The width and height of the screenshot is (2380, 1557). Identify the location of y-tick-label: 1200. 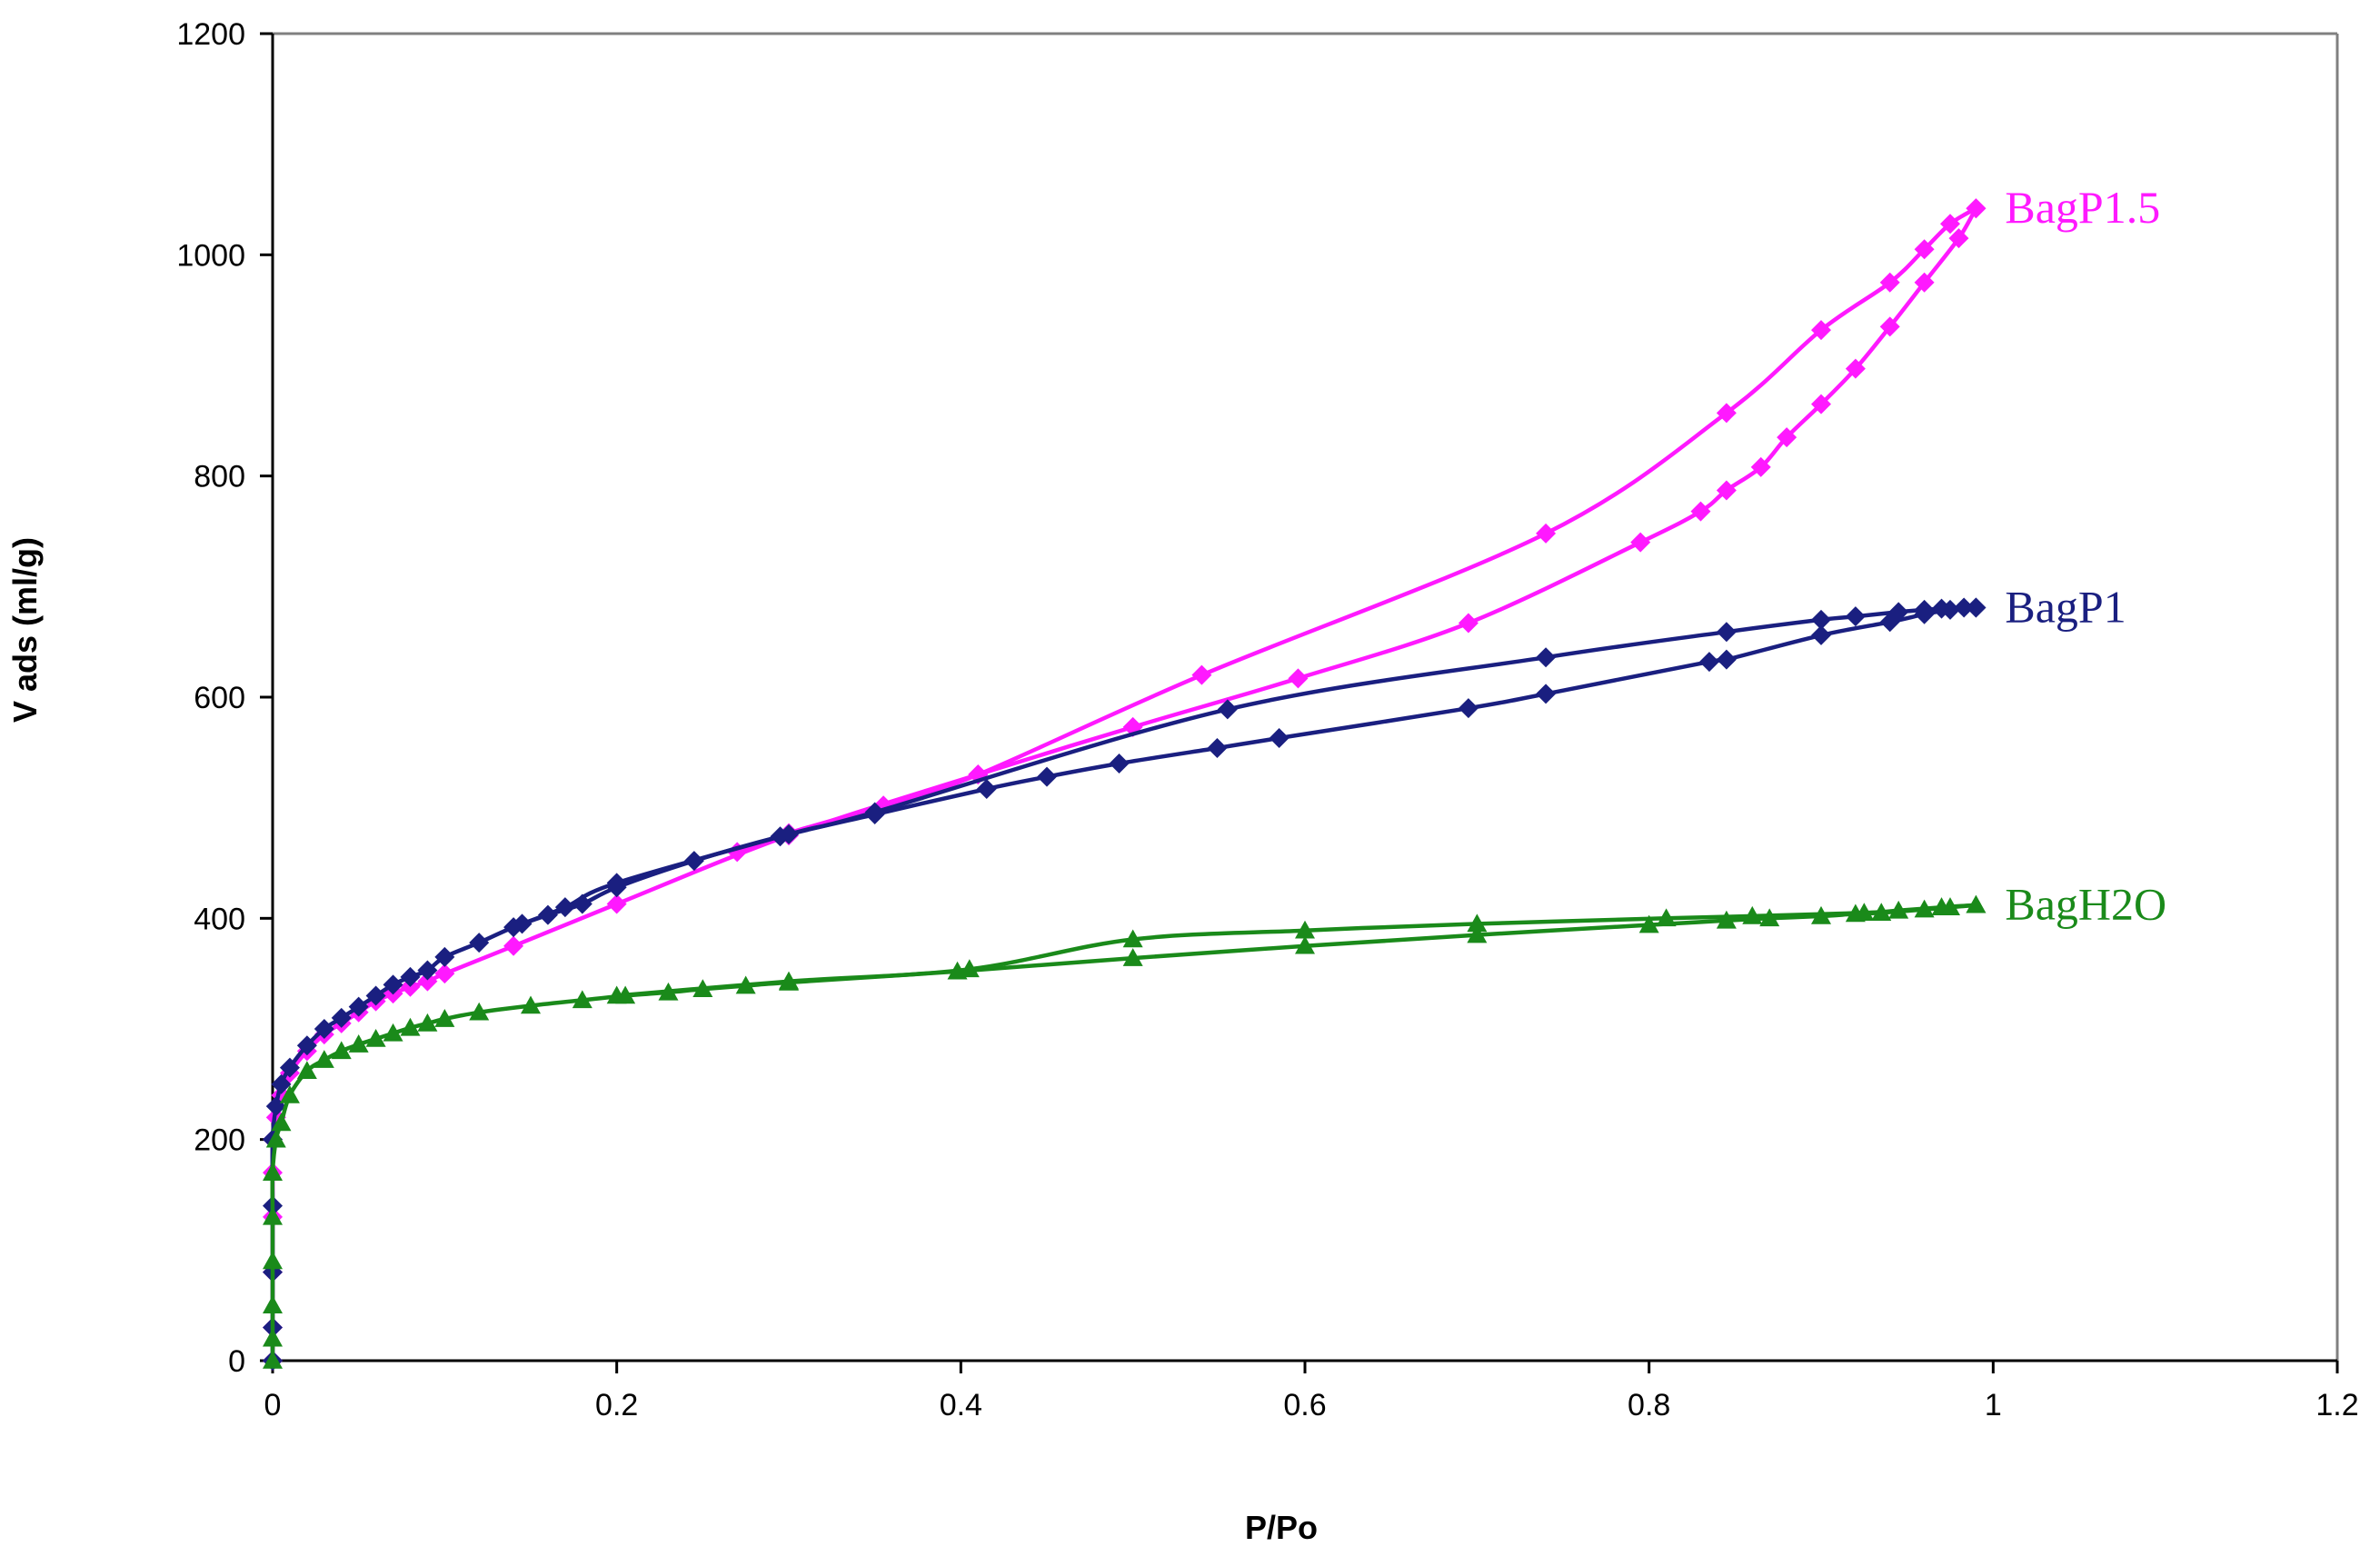
(211, 34).